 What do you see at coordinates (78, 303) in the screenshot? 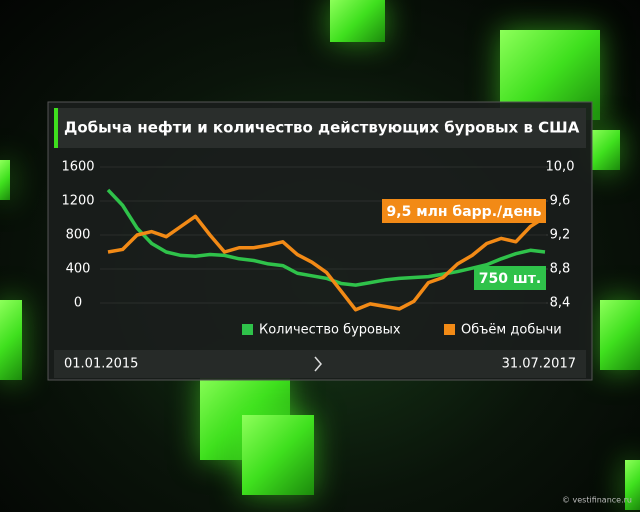
I see `y-tick-label: 0` at bounding box center [78, 303].